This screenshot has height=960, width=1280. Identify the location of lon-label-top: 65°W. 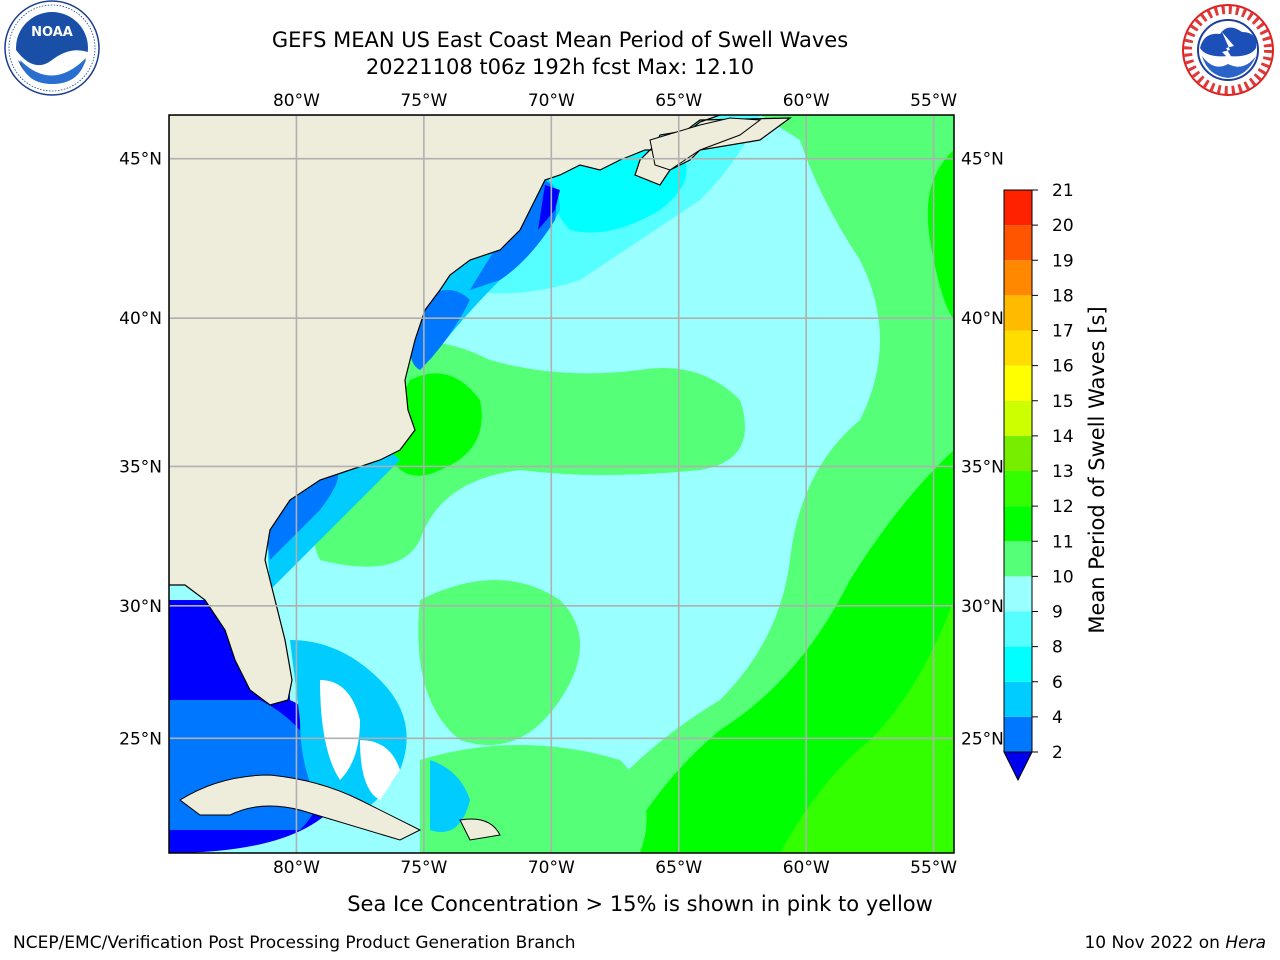
(678, 101).